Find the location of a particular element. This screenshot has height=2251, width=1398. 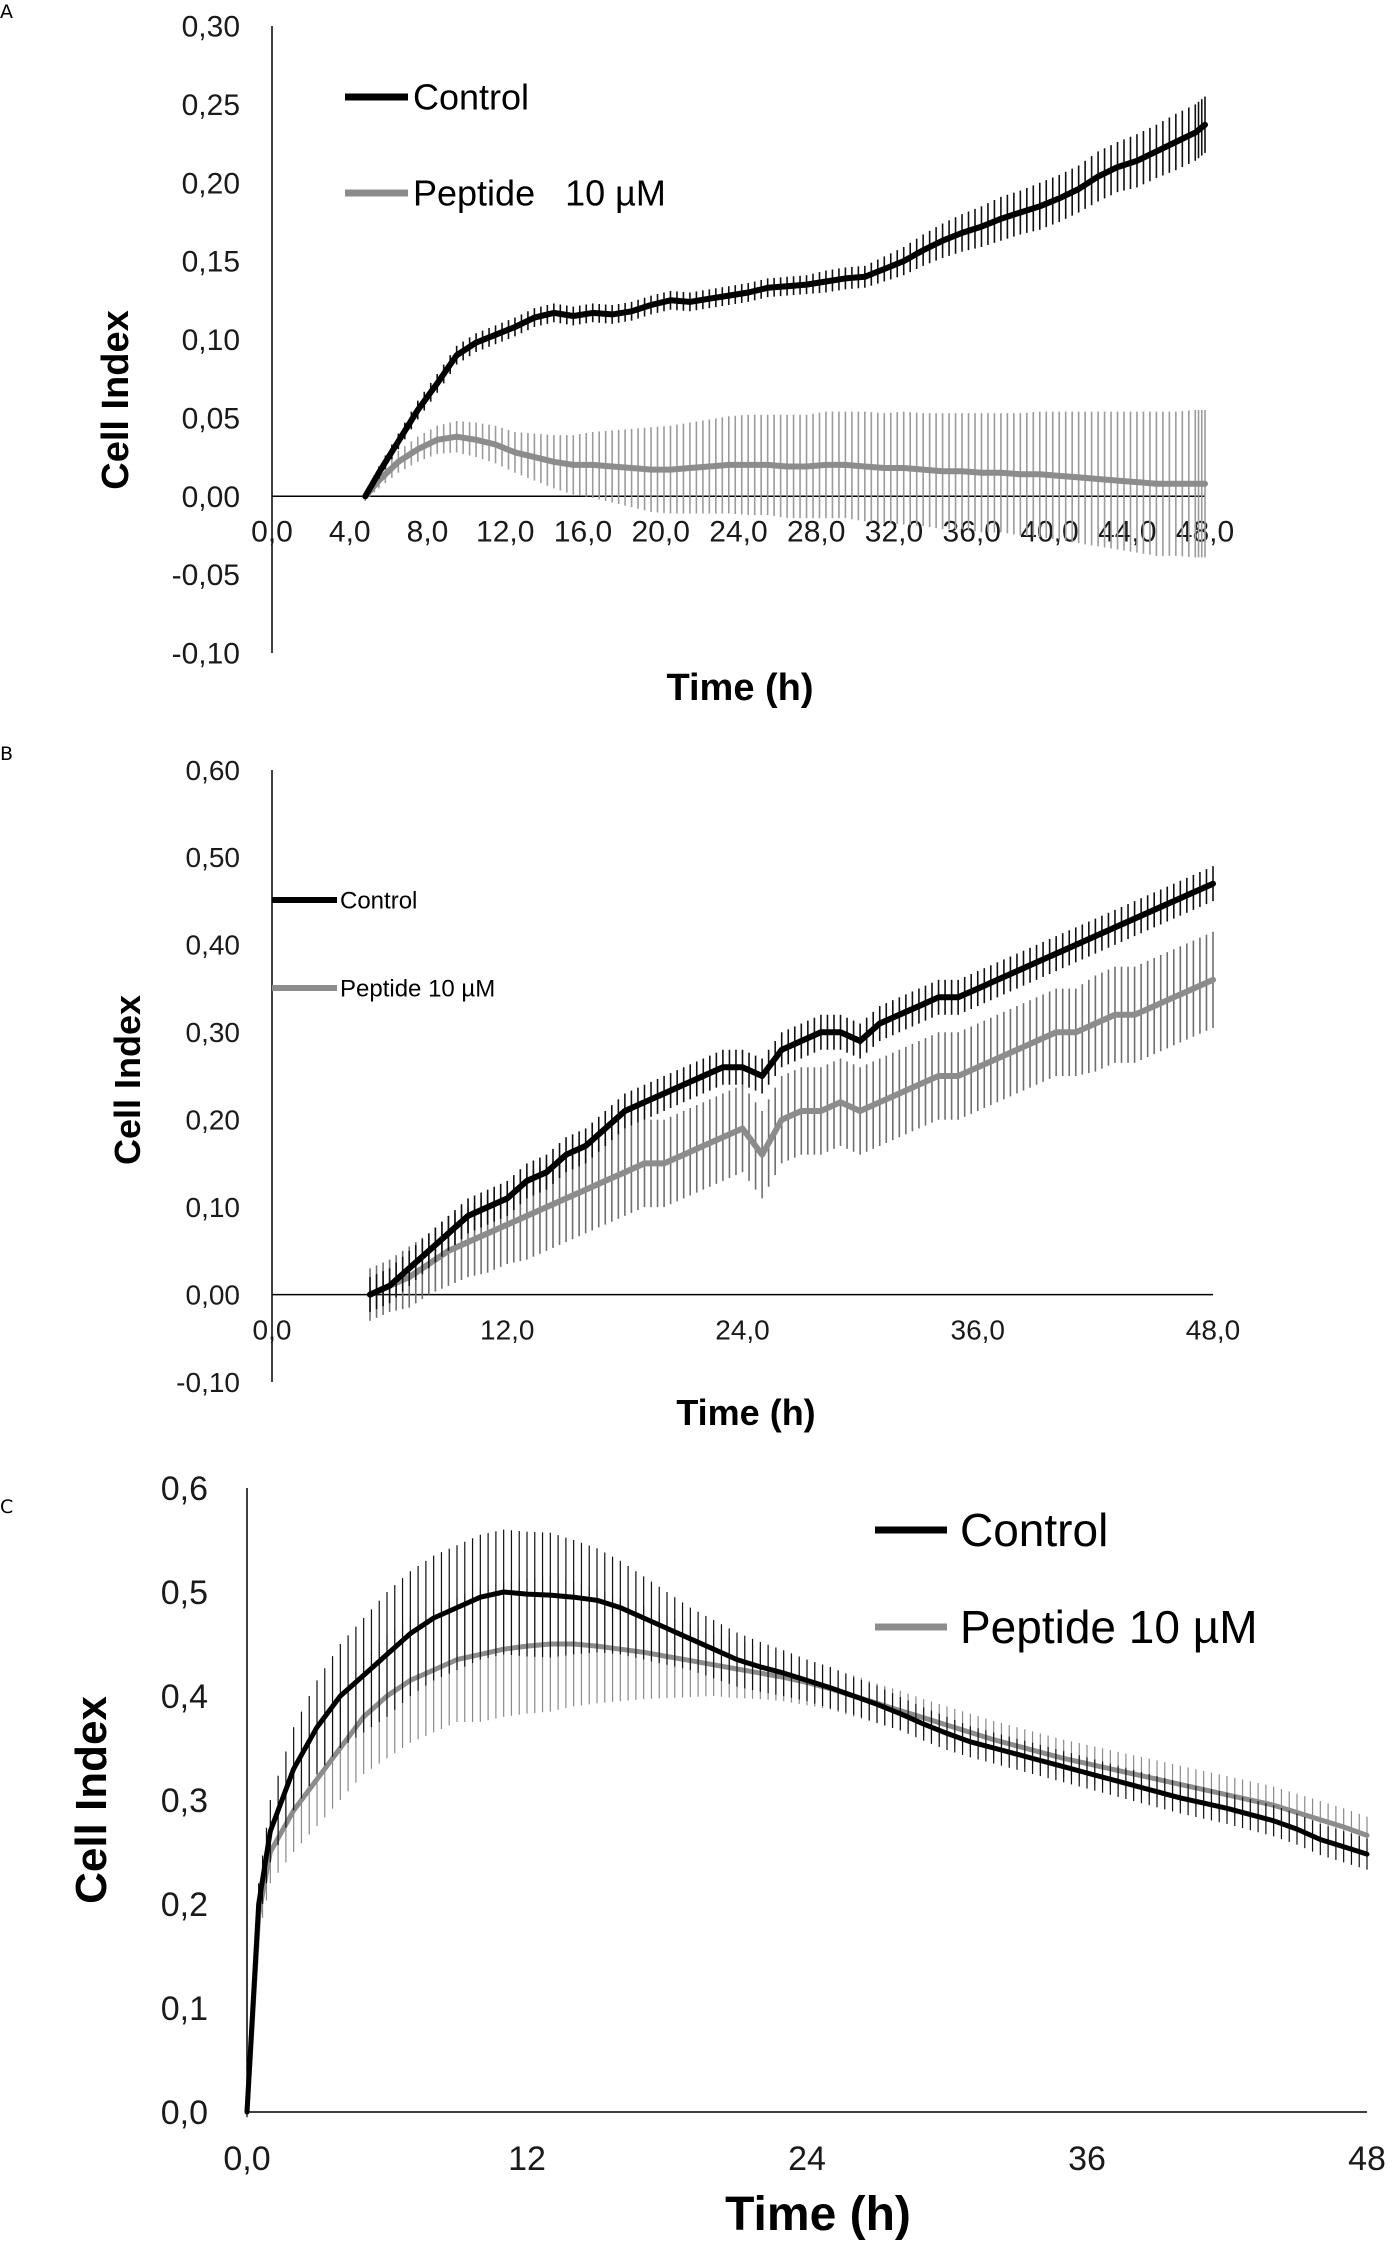

y-tick-label: 0,6 is located at coordinates (184, 1489).